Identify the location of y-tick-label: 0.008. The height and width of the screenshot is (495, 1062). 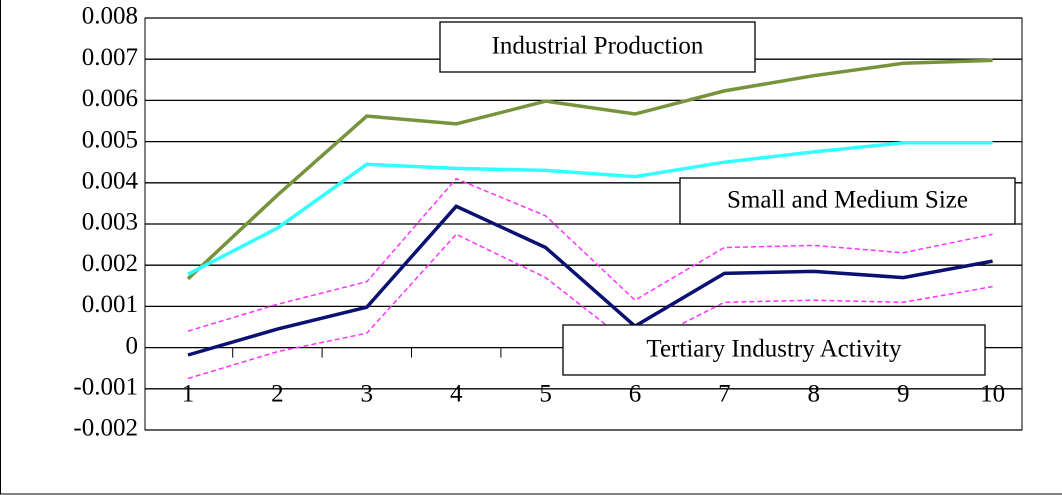
(110, 16).